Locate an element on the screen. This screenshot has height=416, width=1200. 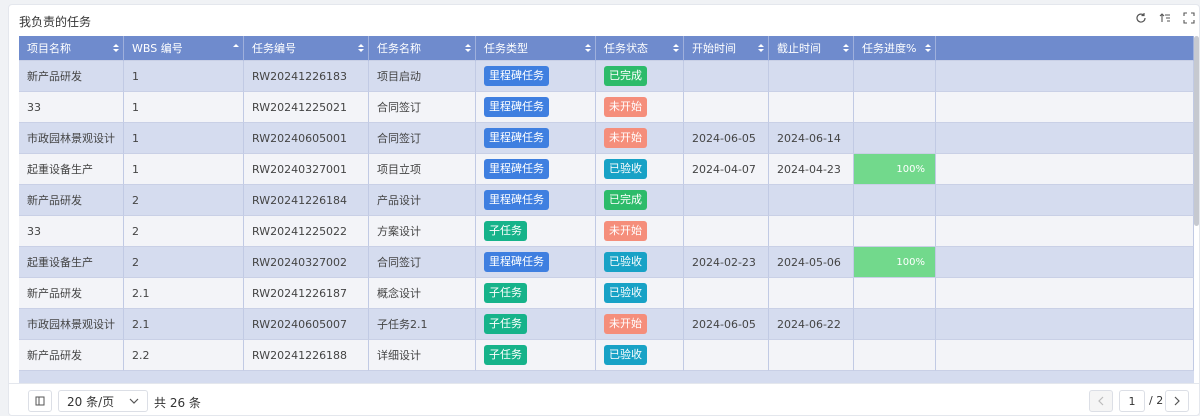
next-page is located at coordinates (1177, 401).